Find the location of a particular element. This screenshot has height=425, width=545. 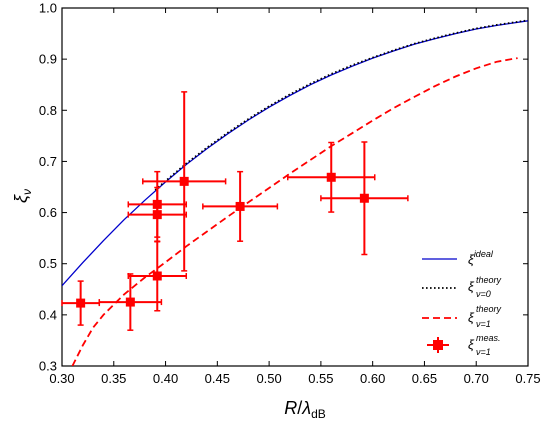

legend-label-theory-nu0-sub: ν=0 is located at coordinates (483, 294).